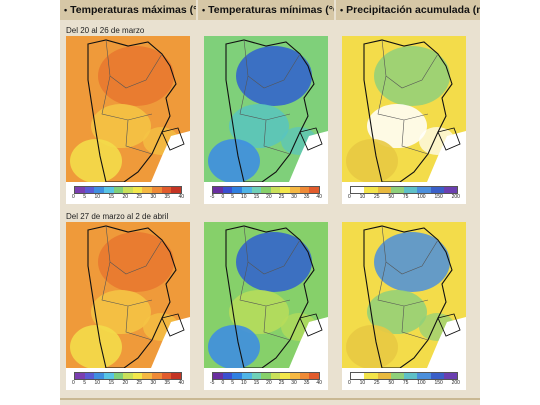 This screenshot has height=405, width=540. Describe the element at coordinates (391, 197) in the screenshot. I see `colorbar-tick-label: 50` at that location.